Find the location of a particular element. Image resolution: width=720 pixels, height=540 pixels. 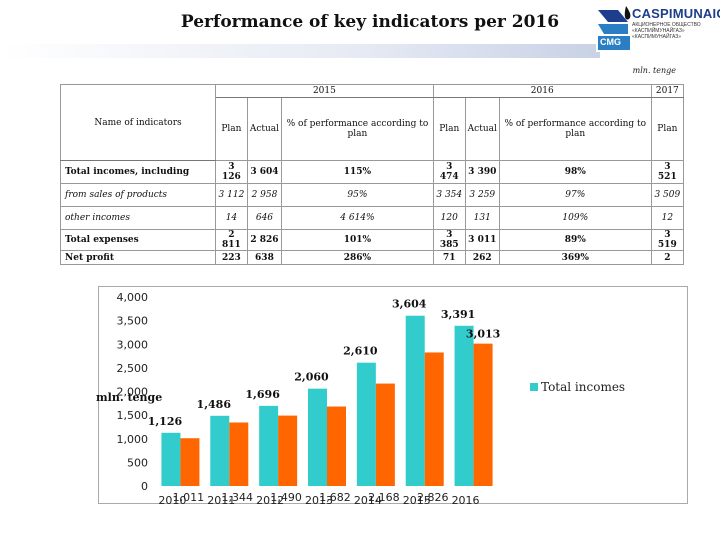

company-logo is located at coordinates (613, 28).